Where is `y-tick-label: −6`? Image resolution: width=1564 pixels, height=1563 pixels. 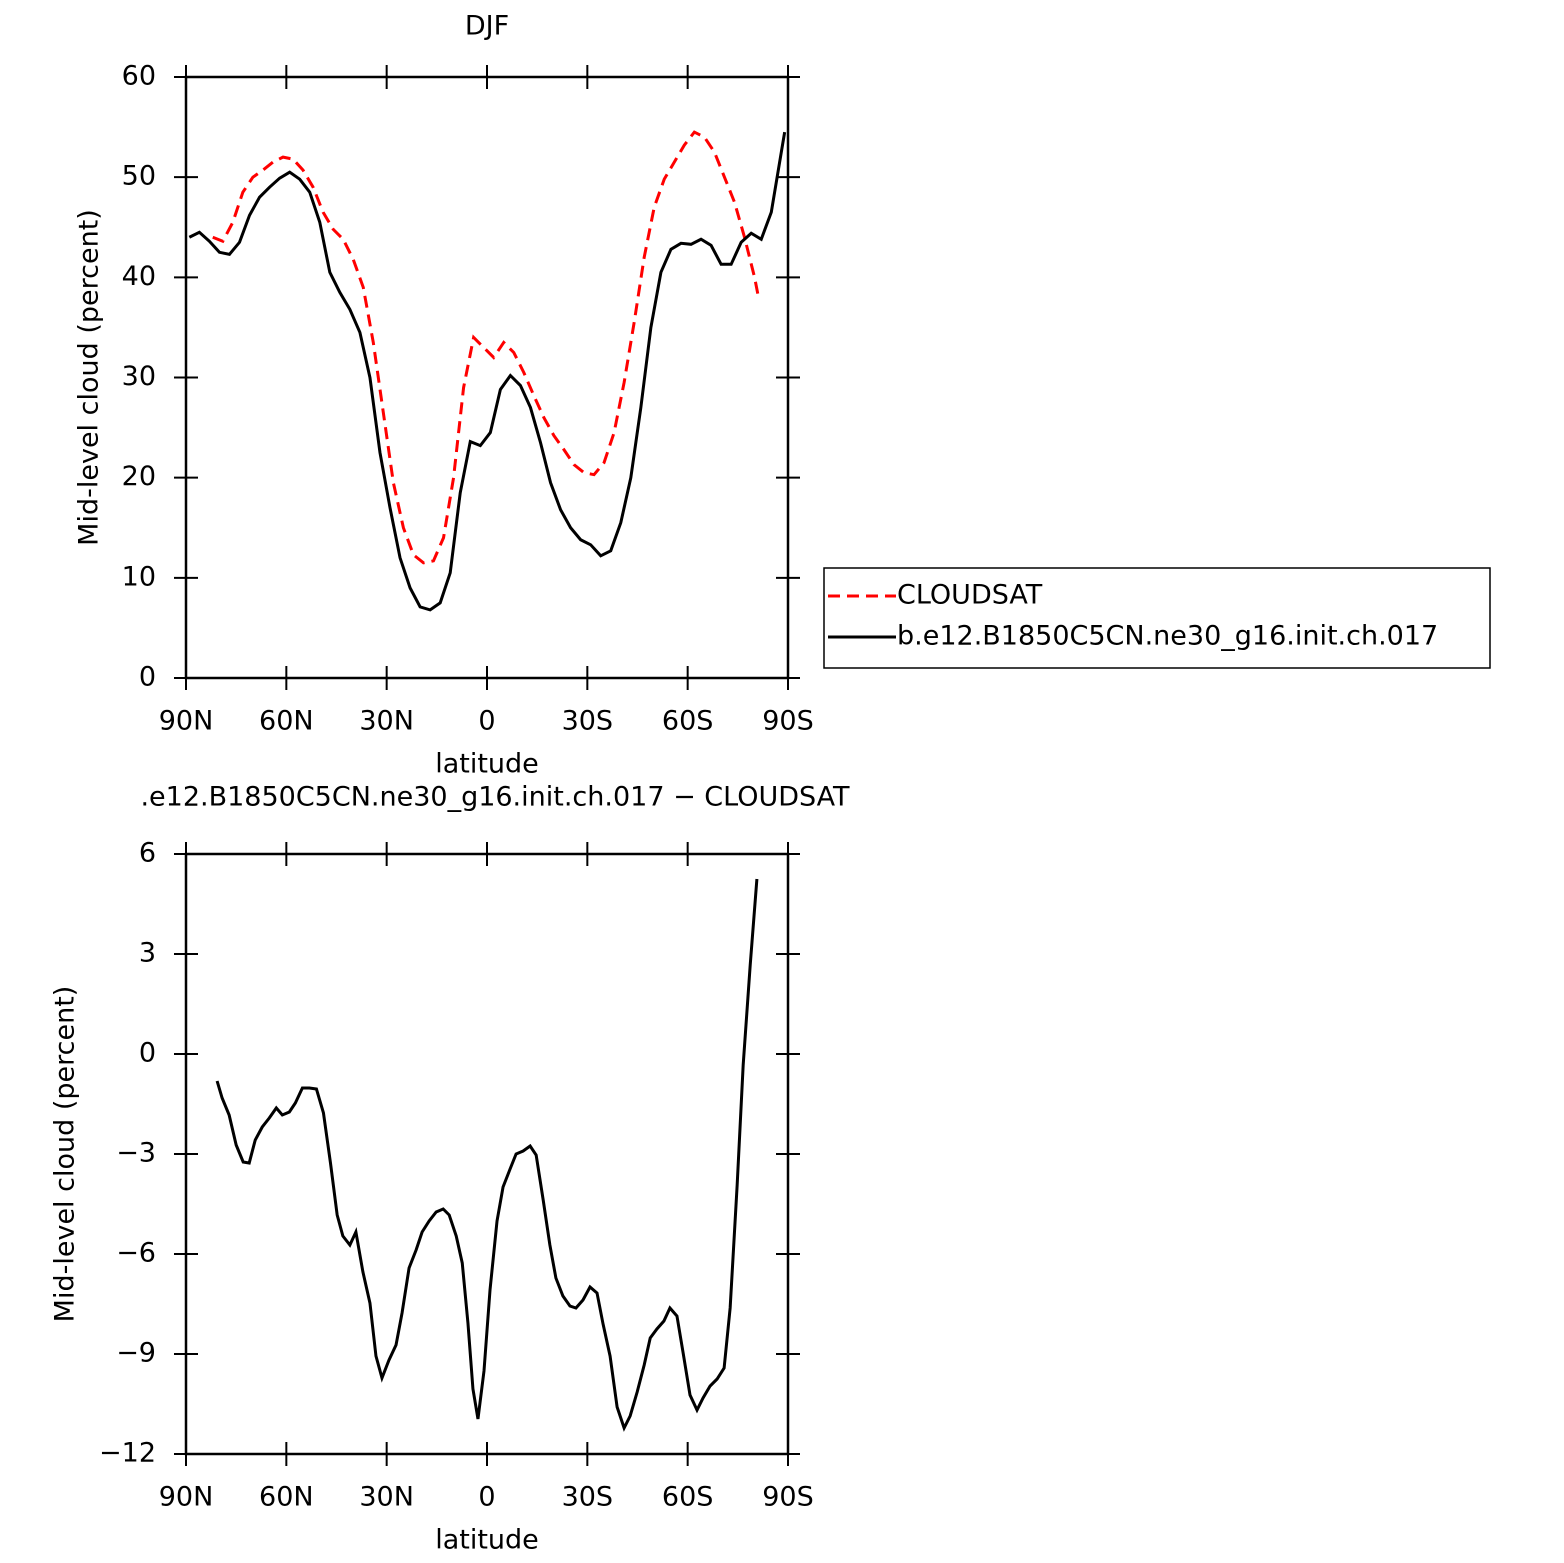
y-tick-label: −6 is located at coordinates (136, 1253).